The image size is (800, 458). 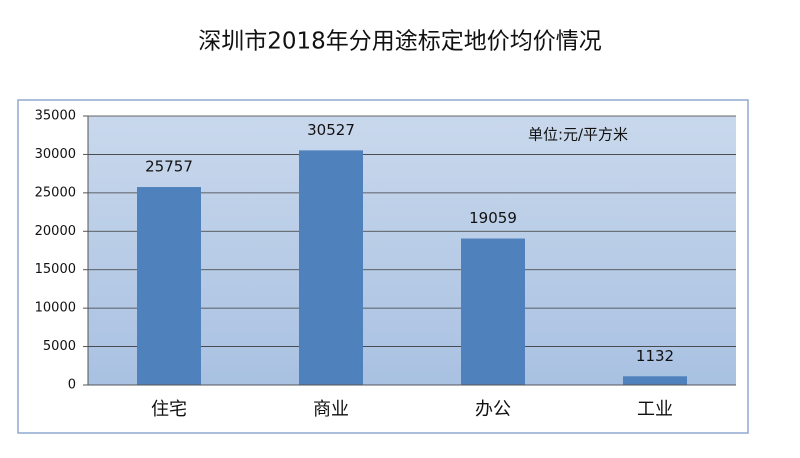 What do you see at coordinates (55, 231) in the screenshot?
I see `y-tick-label: 20000` at bounding box center [55, 231].